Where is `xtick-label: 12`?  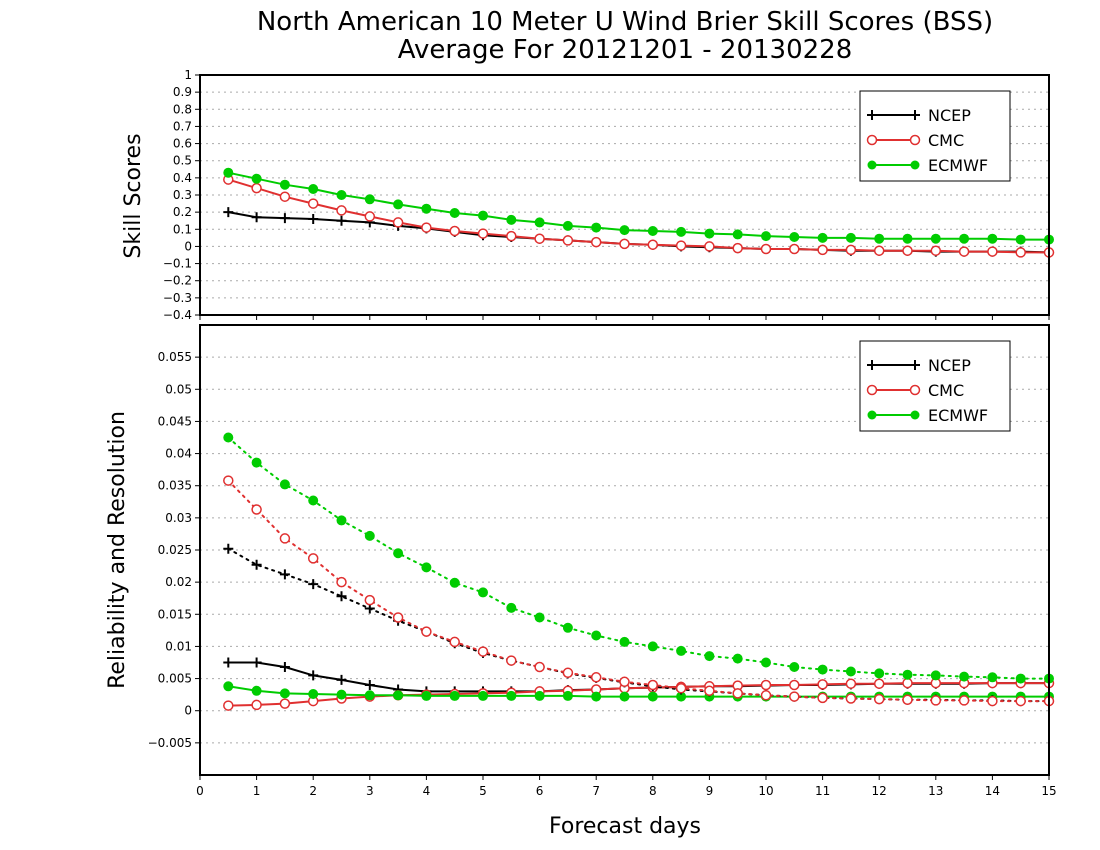
xtick-label: 12 is located at coordinates (879, 791).